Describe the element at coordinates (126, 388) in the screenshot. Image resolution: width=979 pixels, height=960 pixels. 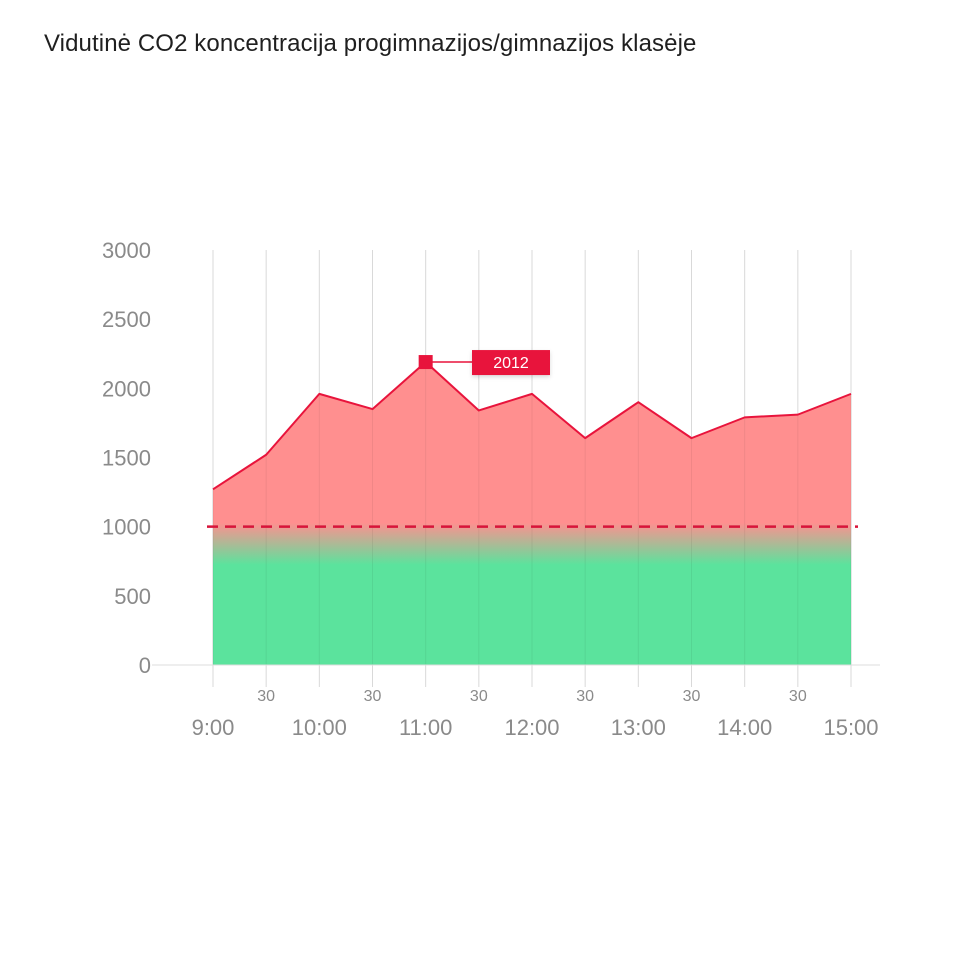
I see `y-tick-label: 2000` at that location.